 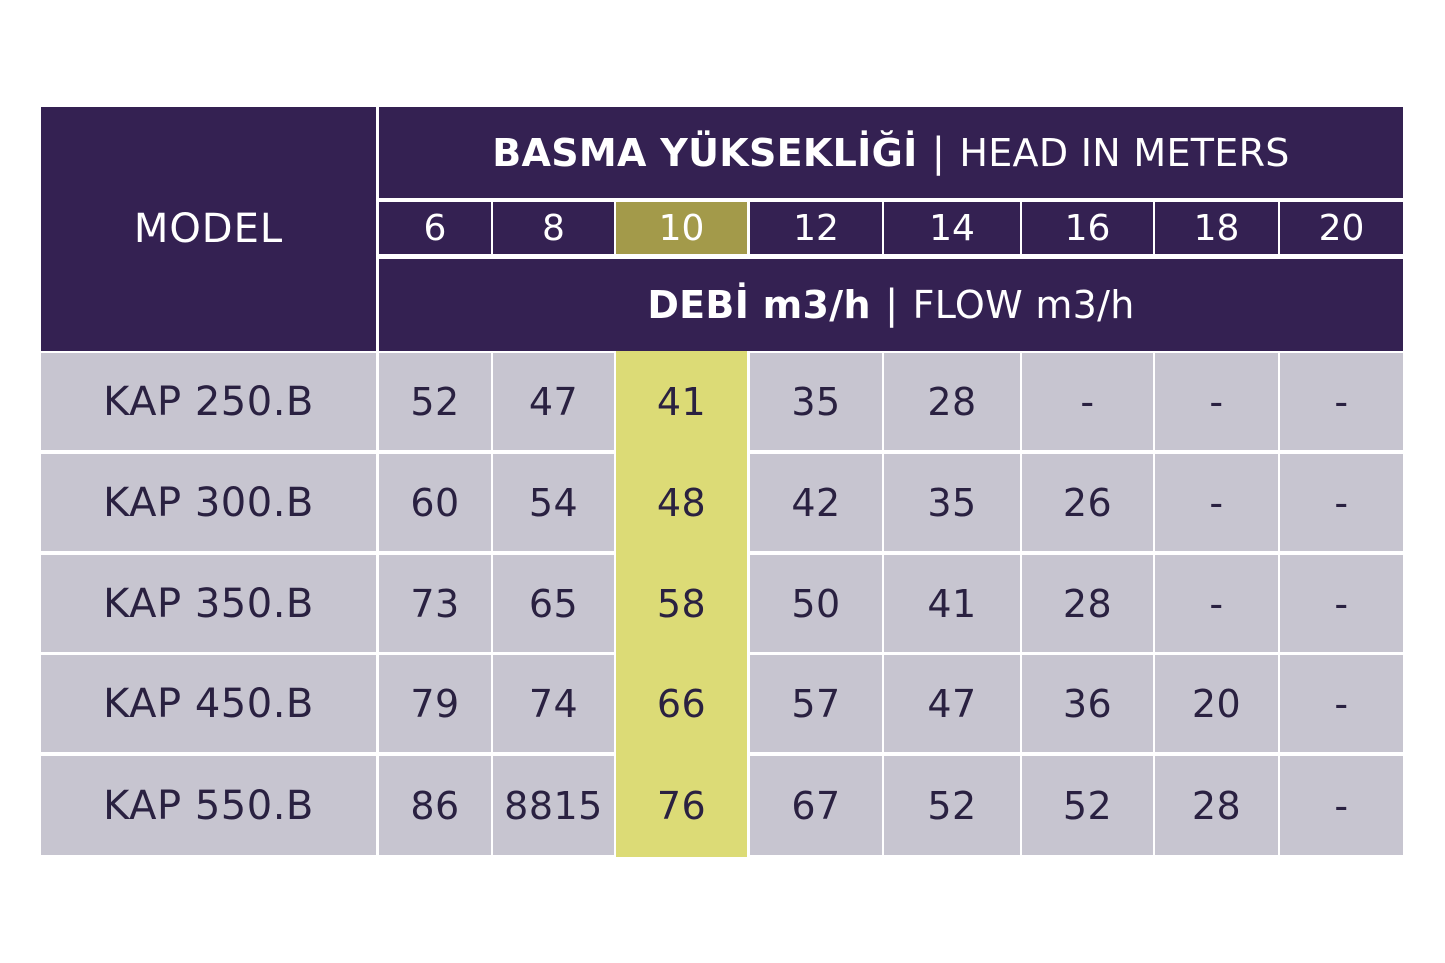 I want to click on flow-value: 67, so click(x=816, y=805).